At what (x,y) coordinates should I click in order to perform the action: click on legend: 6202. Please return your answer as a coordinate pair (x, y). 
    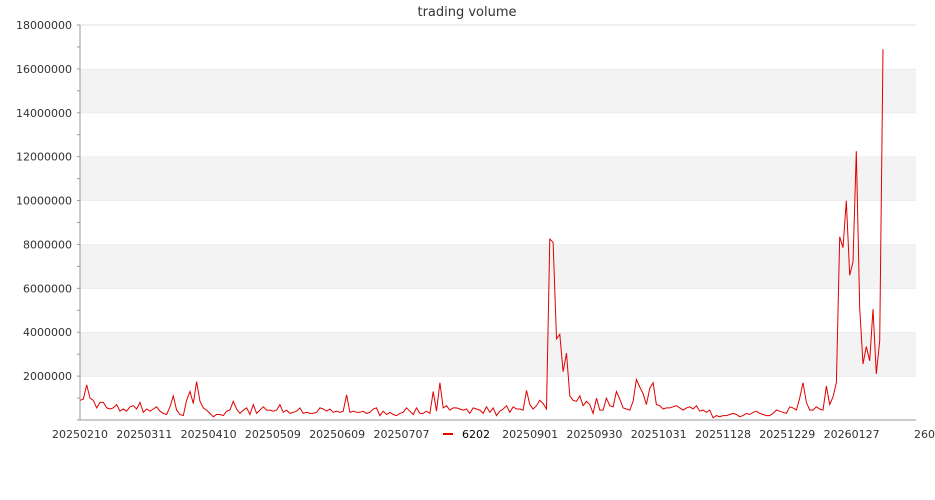
    Looking at the image, I should click on (466, 434).